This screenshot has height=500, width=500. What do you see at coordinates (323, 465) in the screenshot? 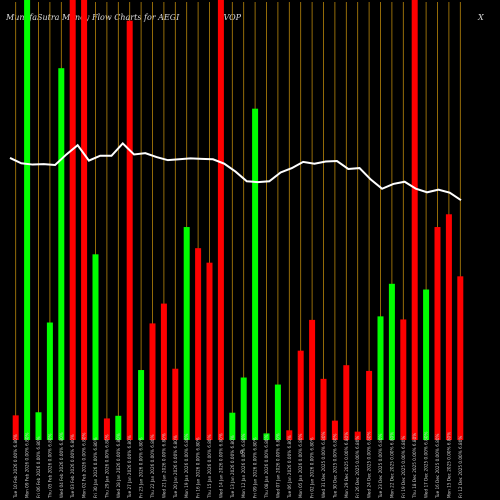
I see `x-tick-label: Wed 31 Dec 2025 0.00% 6.80%` at bounding box center [323, 465].